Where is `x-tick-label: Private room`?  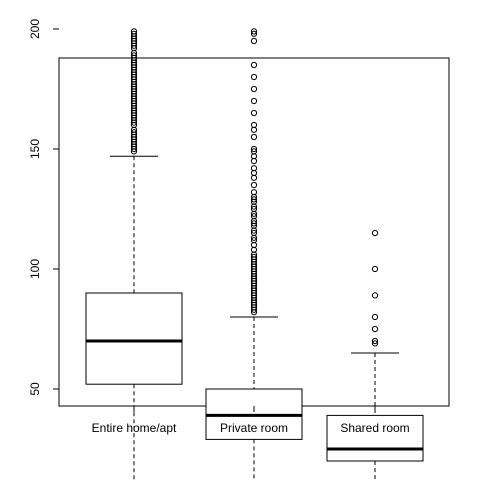
x-tick-label: Private room is located at coordinates (254, 428).